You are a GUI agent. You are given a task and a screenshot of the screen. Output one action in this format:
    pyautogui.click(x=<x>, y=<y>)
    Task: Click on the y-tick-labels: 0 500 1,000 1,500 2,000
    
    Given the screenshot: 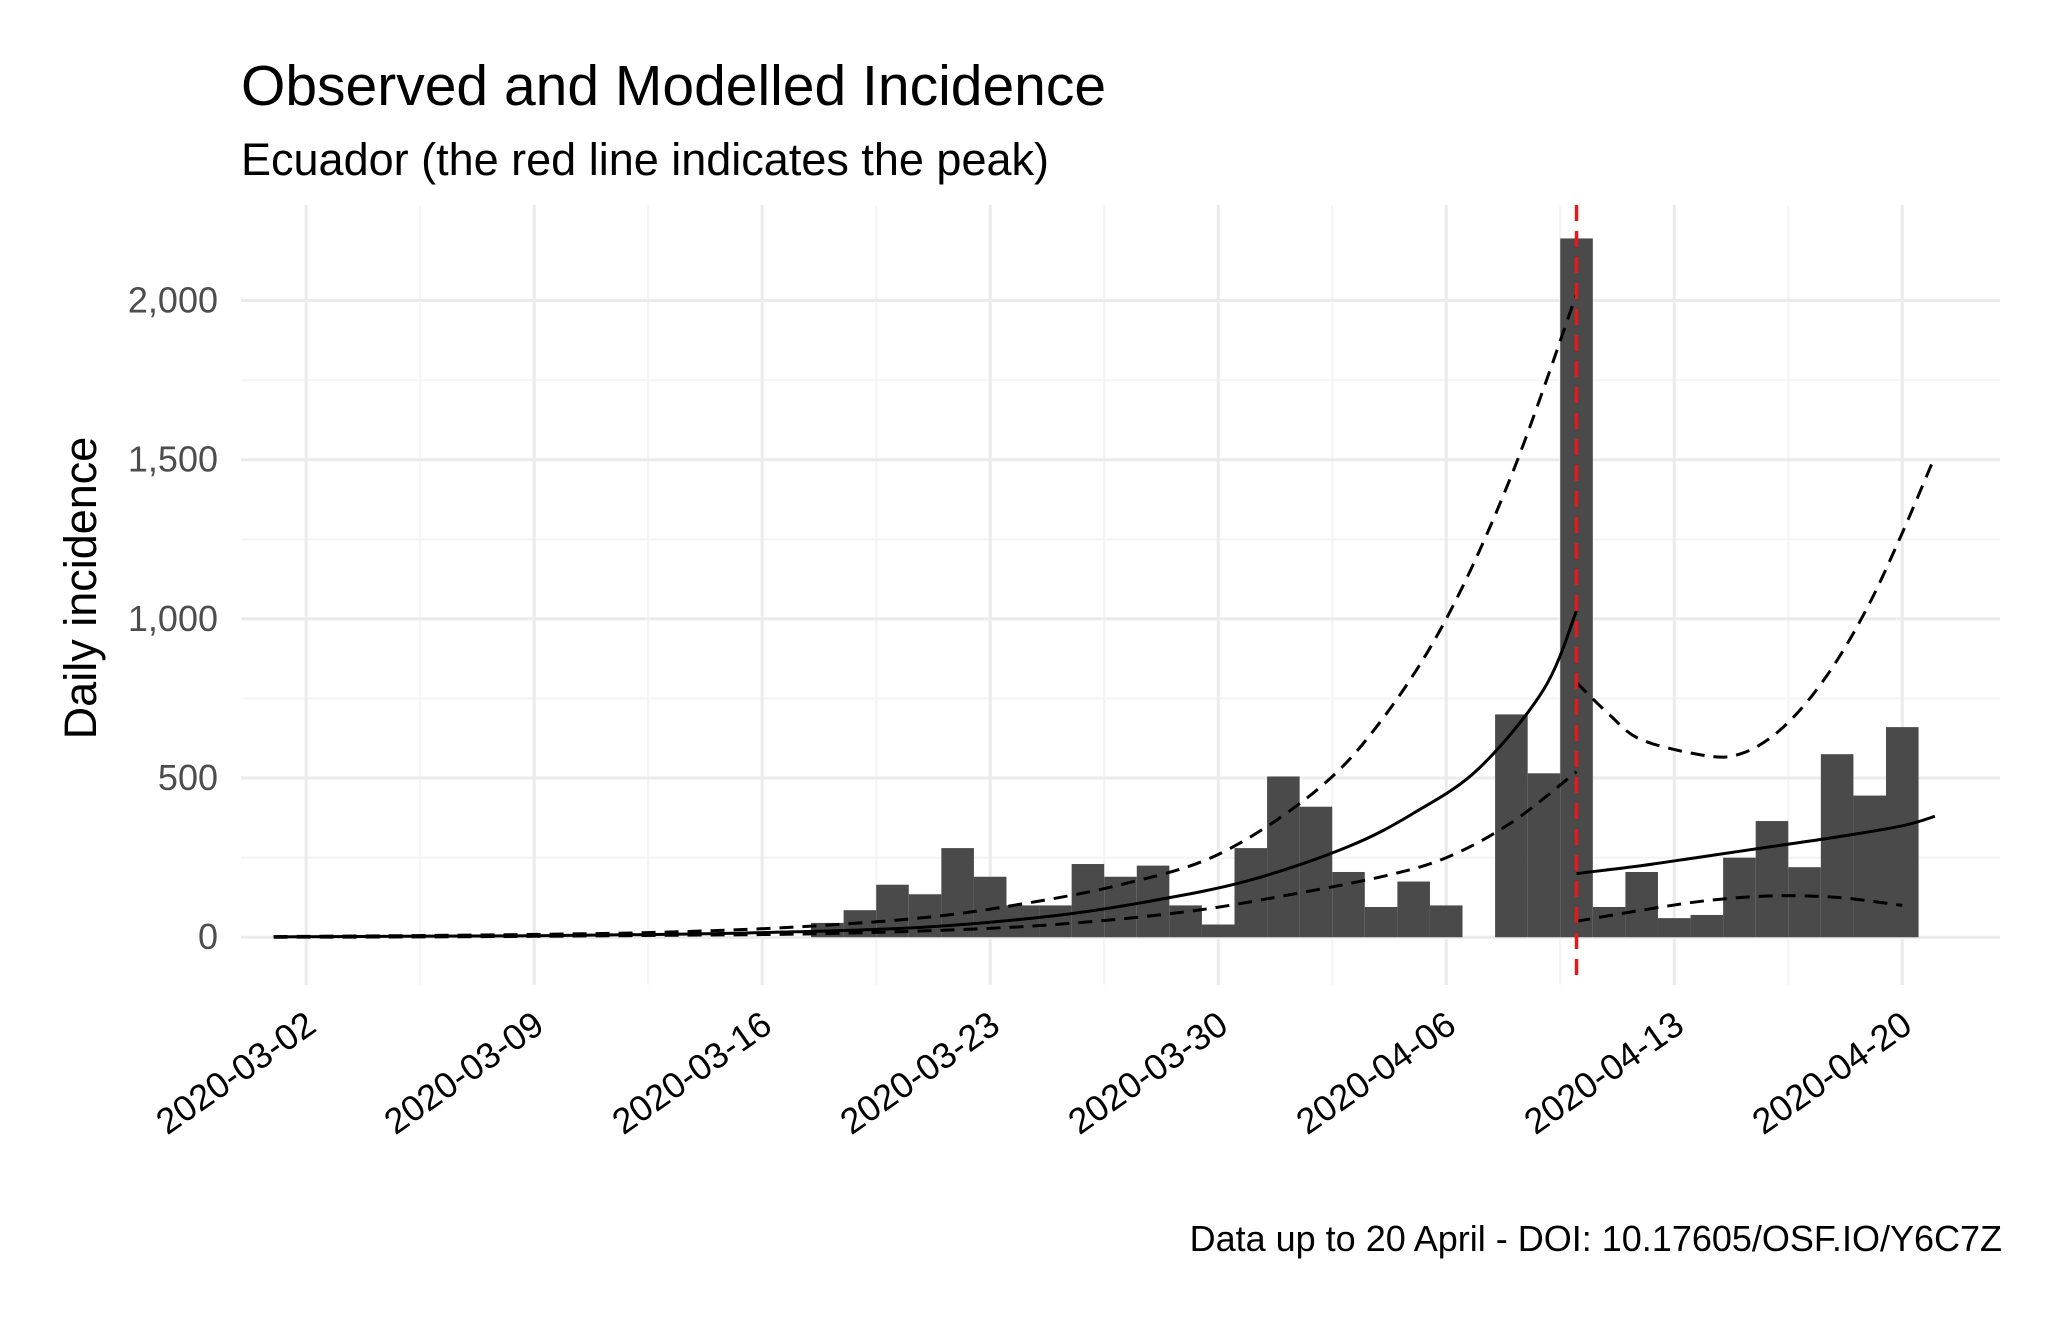 What is the action you would take?
    pyautogui.click(x=173, y=619)
    